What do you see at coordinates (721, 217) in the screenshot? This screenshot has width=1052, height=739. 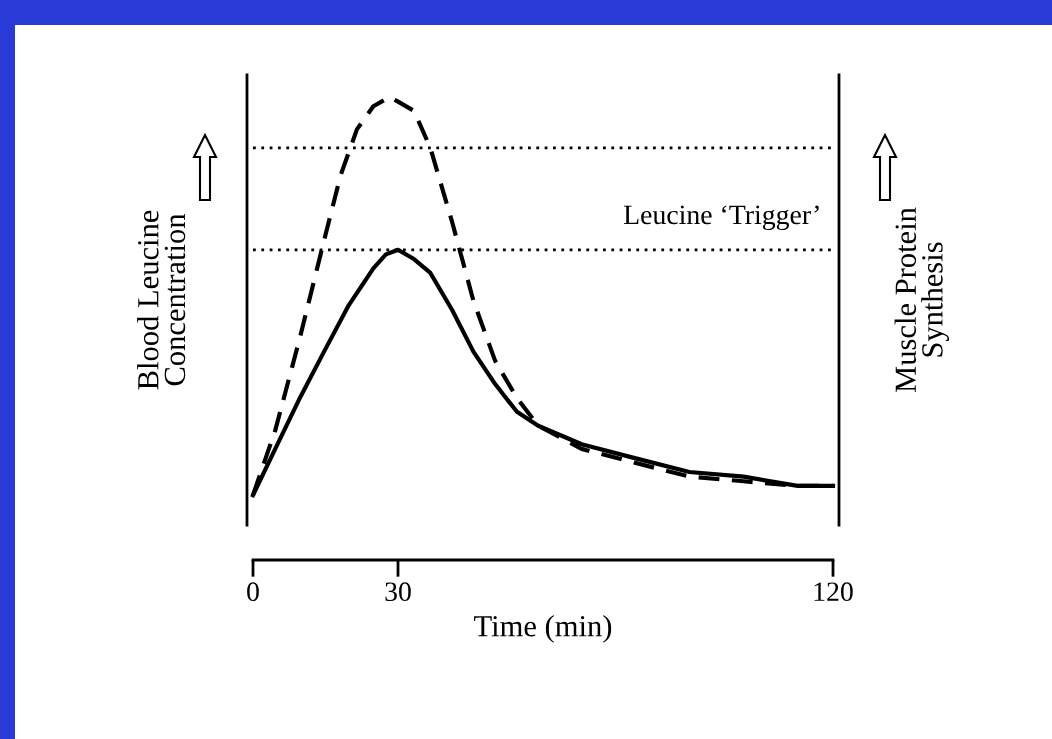 I see `annotation: Leucine ‘Trigger’` at bounding box center [721, 217].